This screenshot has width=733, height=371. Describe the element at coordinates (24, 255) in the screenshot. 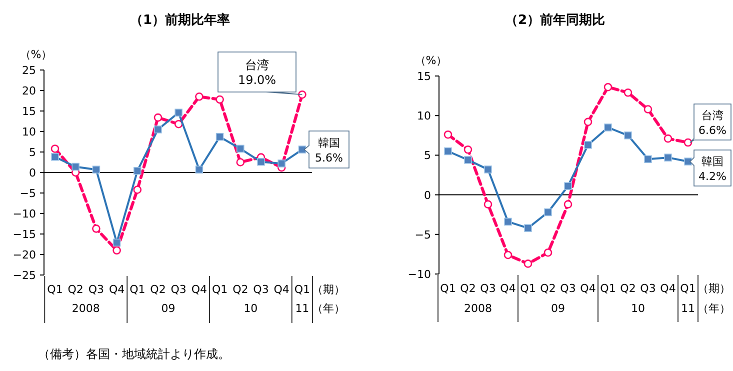

I see `y-tick-label: −20` at that location.